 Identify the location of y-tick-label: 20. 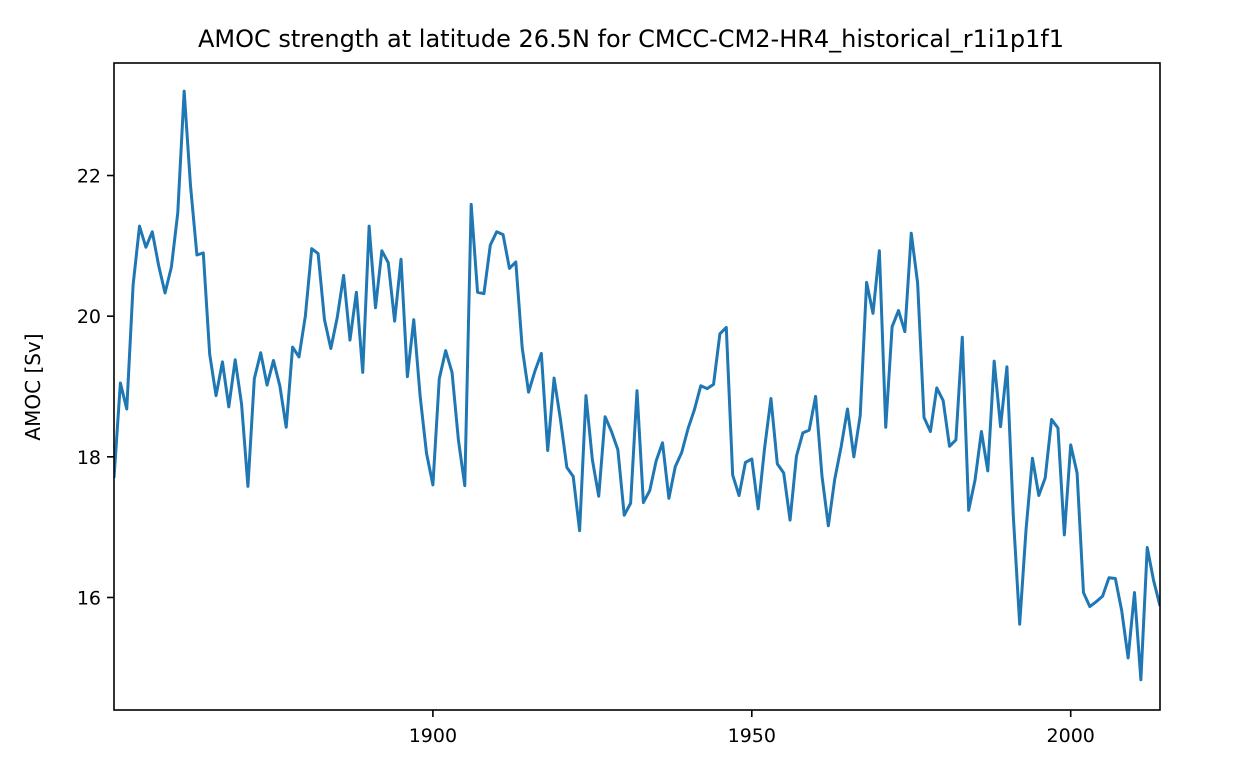
(89, 317).